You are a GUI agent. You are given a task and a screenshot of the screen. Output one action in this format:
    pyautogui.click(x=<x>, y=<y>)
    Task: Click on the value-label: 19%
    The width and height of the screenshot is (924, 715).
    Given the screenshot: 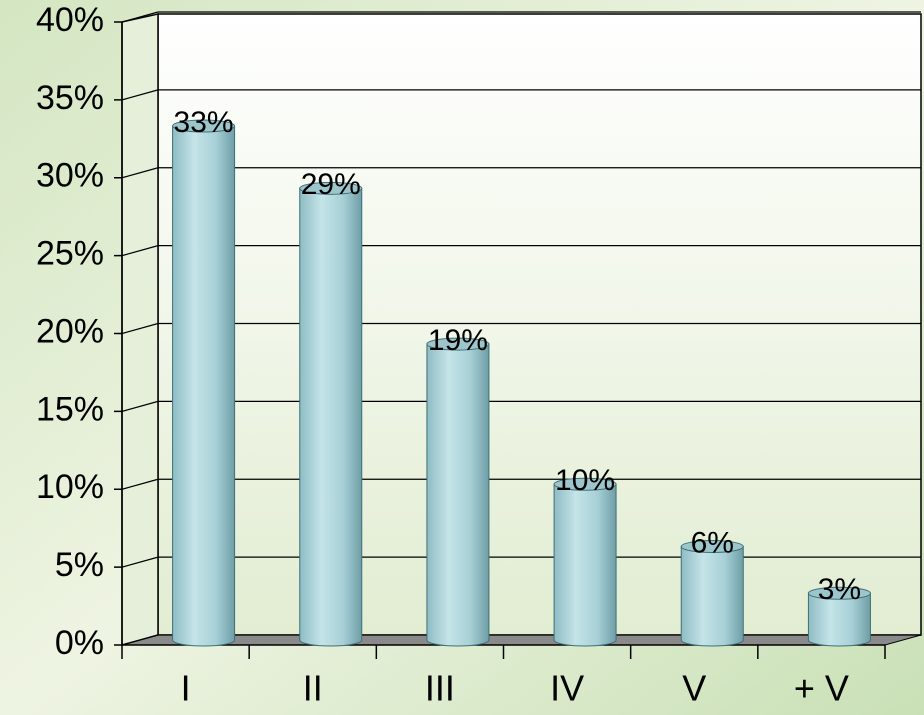 What is the action you would take?
    pyautogui.click(x=458, y=340)
    